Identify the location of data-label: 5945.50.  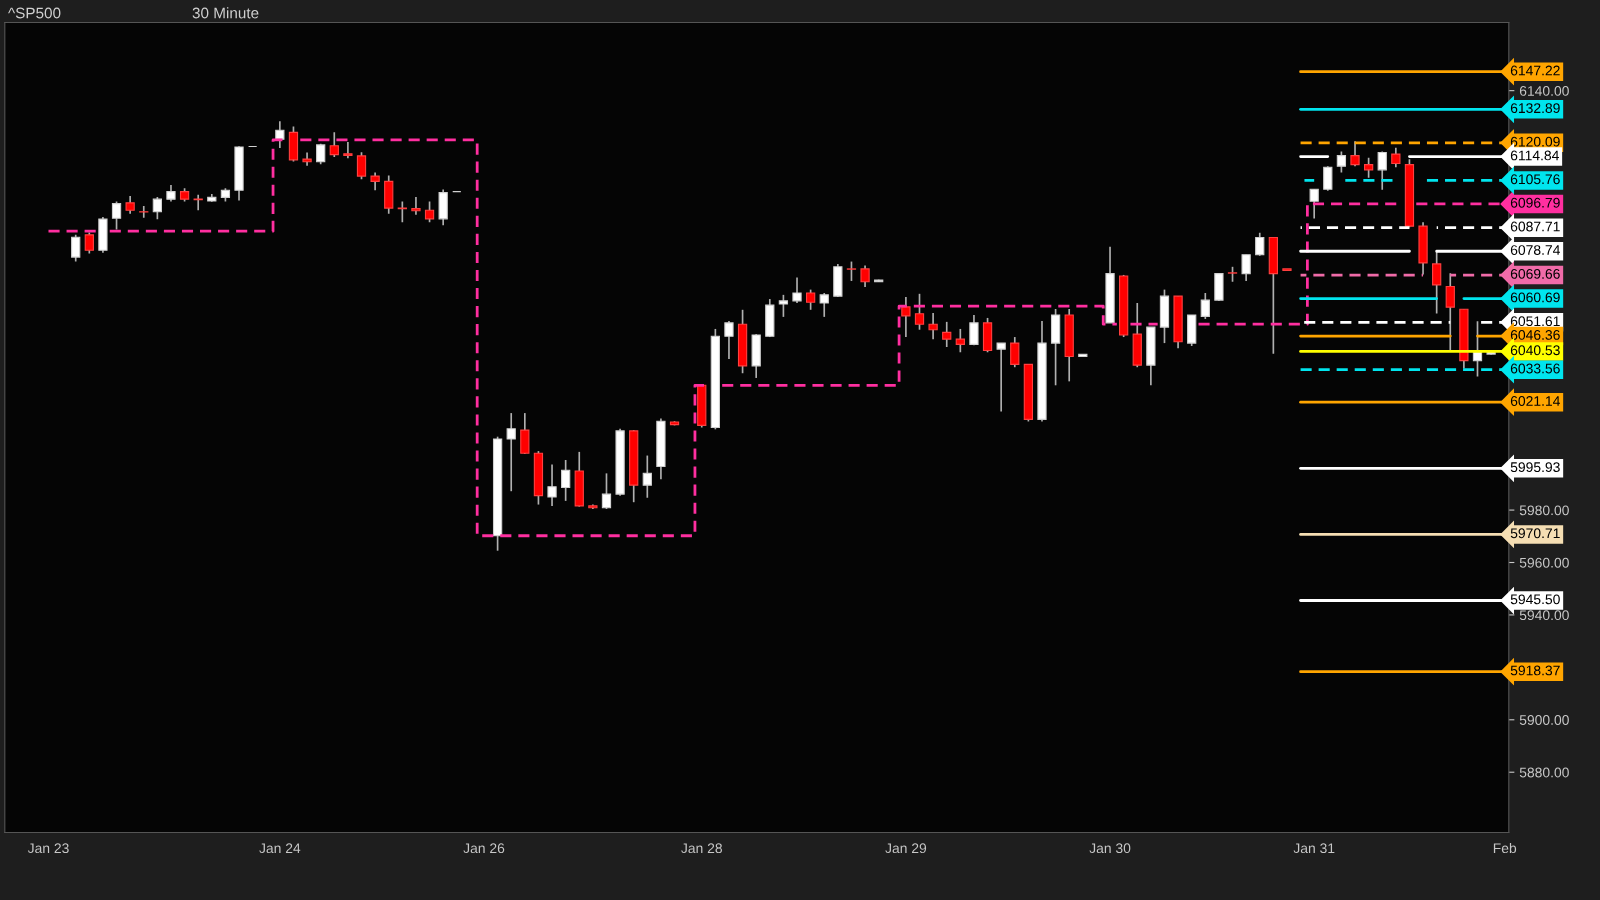
(1535, 599).